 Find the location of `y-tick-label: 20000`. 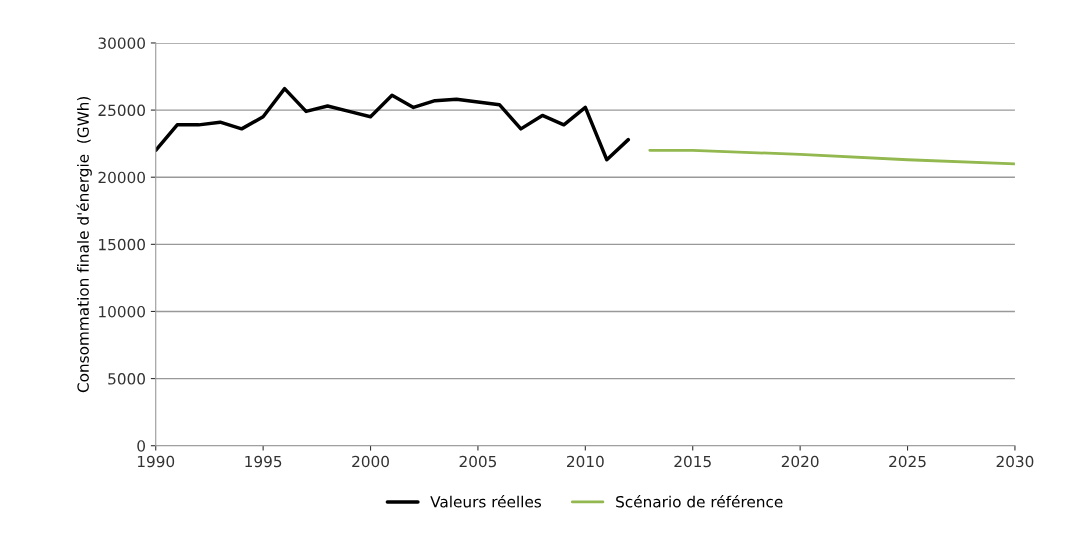

y-tick-label: 20000 is located at coordinates (121, 177).